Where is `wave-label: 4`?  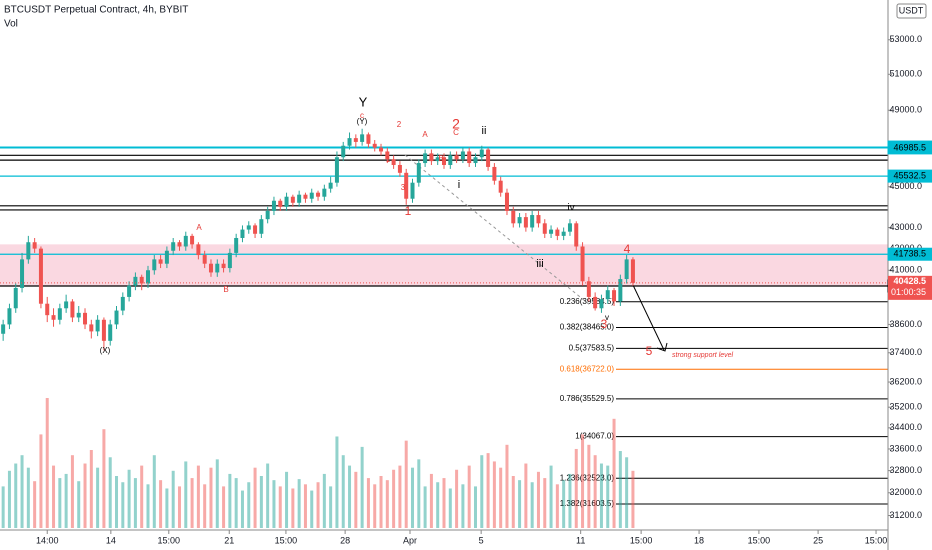
wave-label: 4 is located at coordinates (627, 249).